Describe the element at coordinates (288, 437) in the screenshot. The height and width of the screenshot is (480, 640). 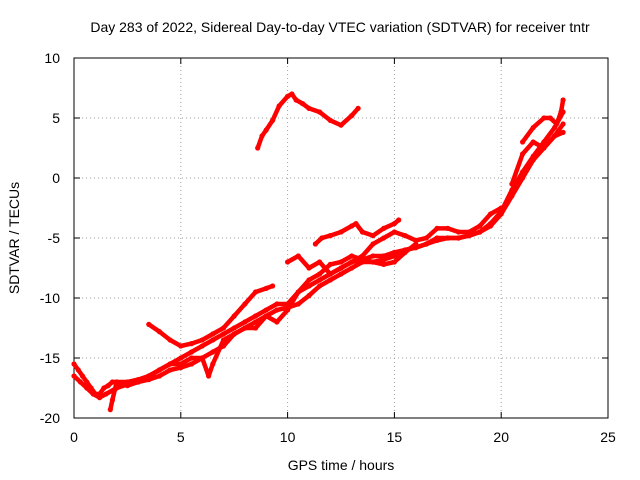
I see `x-tick-label: 10` at that location.